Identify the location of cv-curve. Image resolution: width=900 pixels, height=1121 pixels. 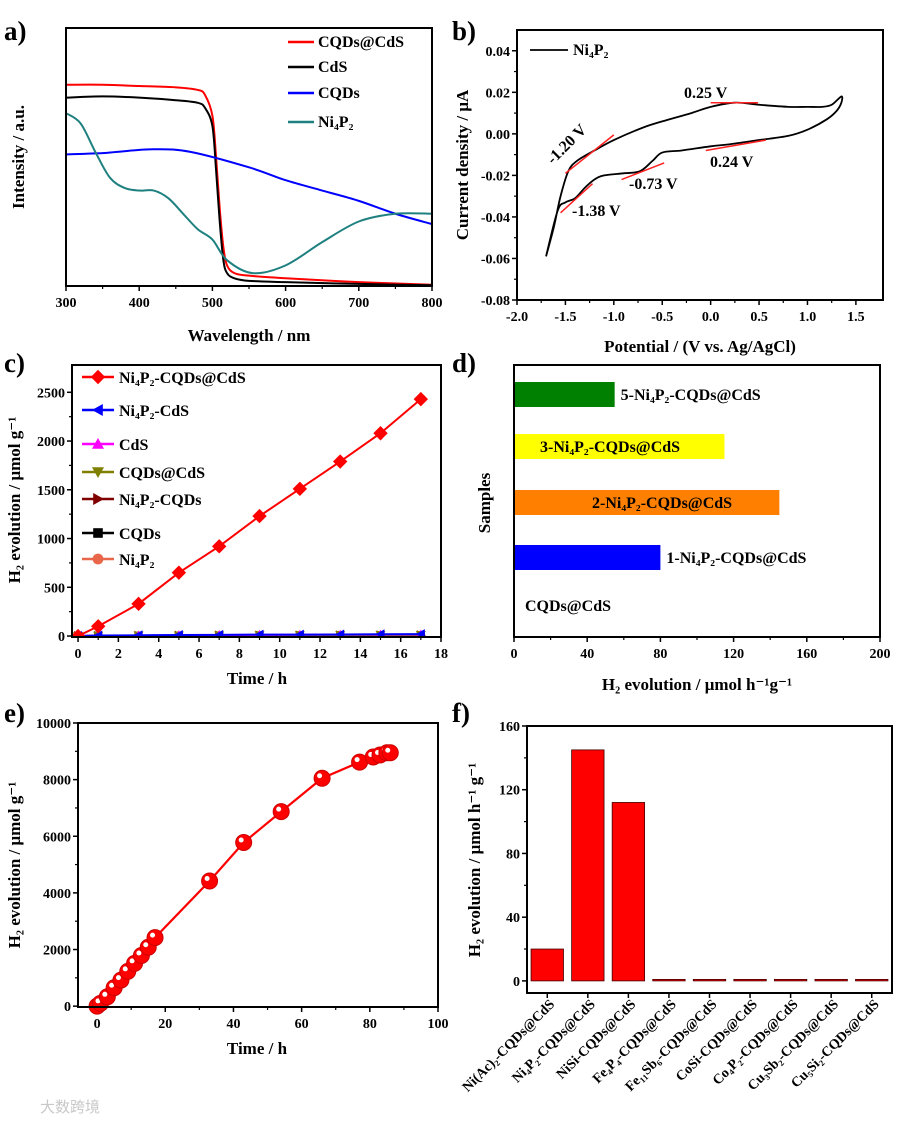
(694, 176).